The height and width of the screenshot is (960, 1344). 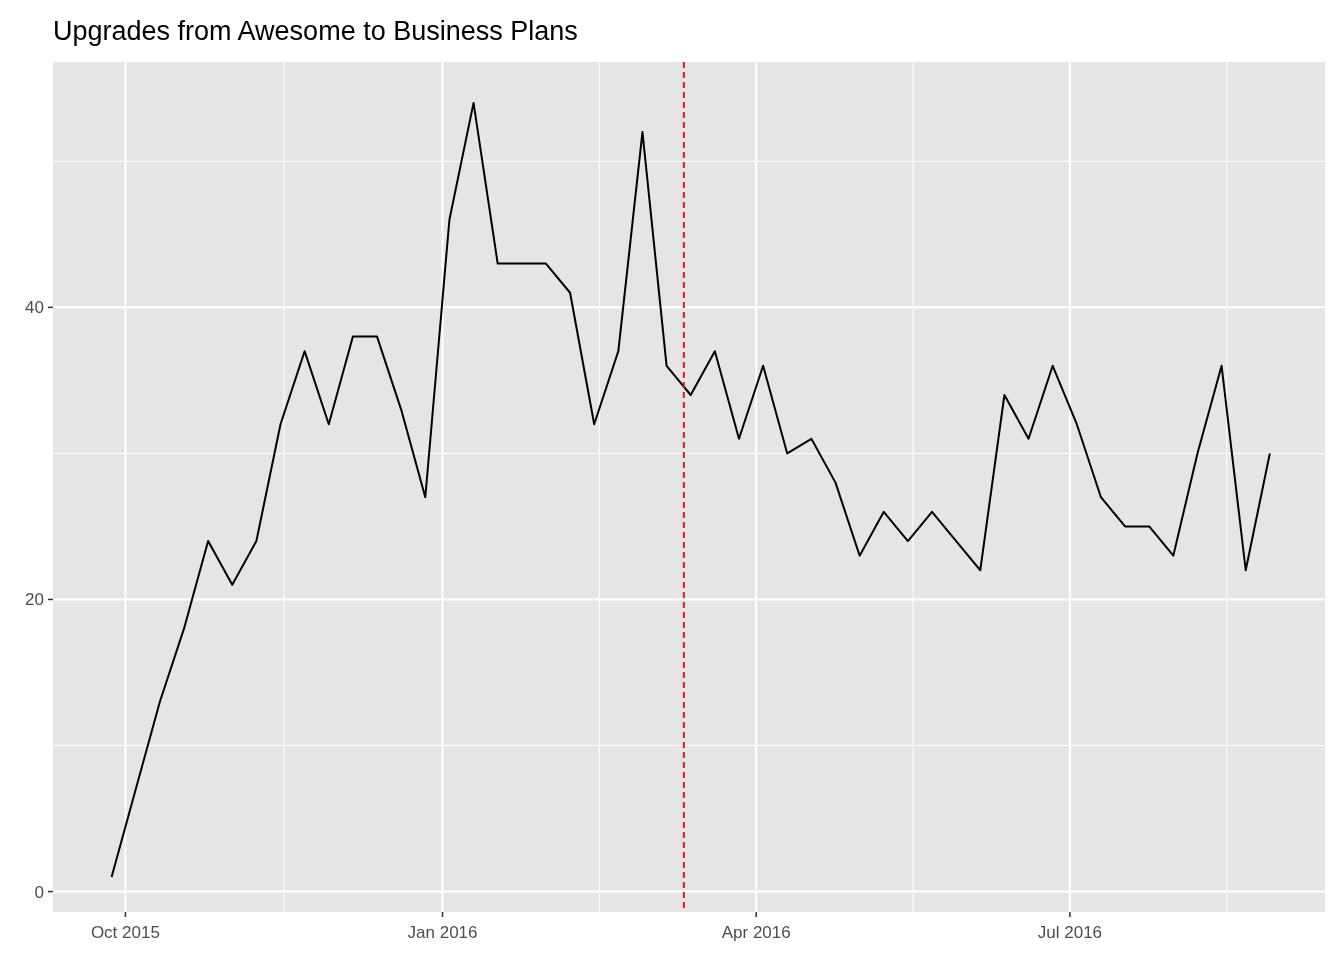 I want to click on y-tick-label: 40, so click(x=34, y=308).